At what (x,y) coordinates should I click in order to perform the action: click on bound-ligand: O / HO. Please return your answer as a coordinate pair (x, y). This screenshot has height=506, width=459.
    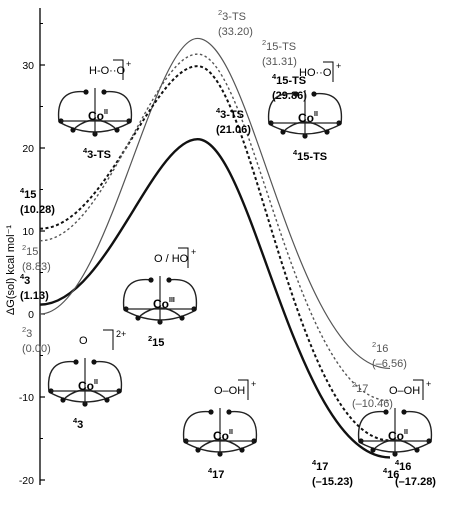
    Looking at the image, I should click on (171, 259).